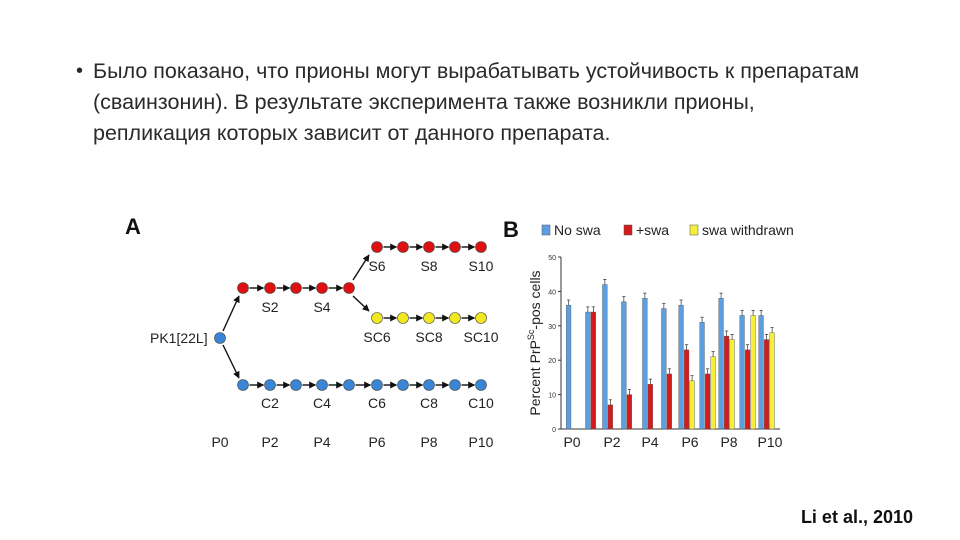 This screenshot has width=960, height=540. What do you see at coordinates (748, 230) in the screenshot?
I see `legend-label: swa withdrawn` at bounding box center [748, 230].